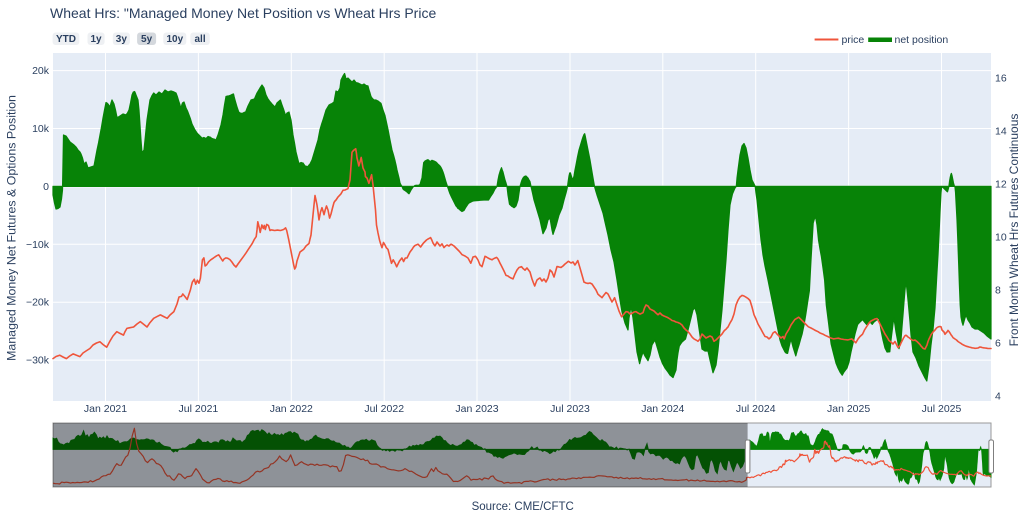  What do you see at coordinates (41, 71) in the screenshot?
I see `svg-text: 20k` at bounding box center [41, 71].